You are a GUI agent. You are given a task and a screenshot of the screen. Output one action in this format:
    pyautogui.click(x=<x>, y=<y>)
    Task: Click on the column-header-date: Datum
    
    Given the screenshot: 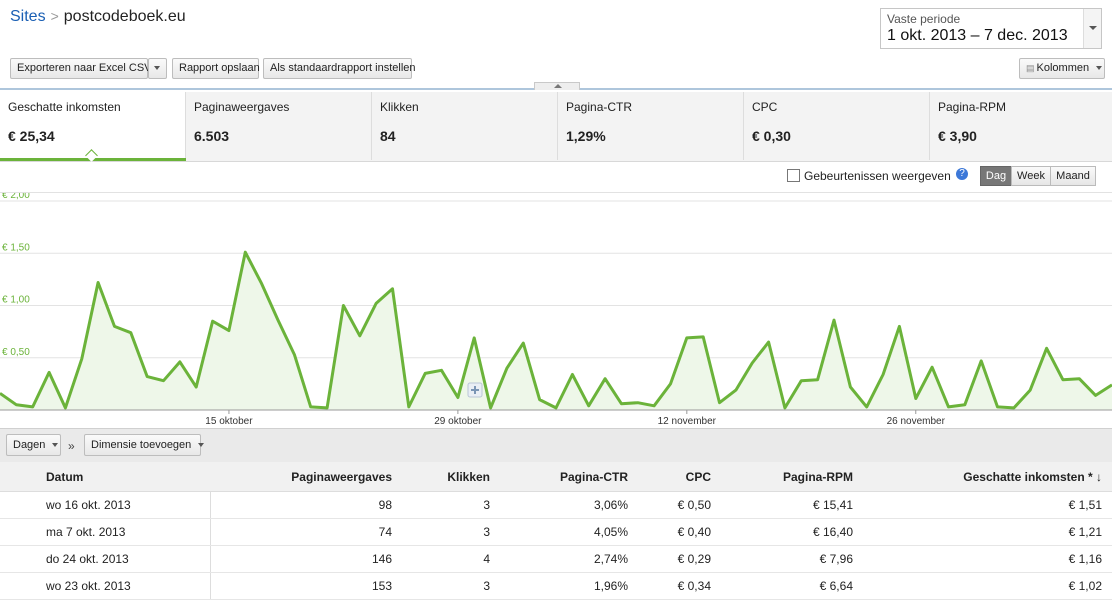 What is the action you would take?
    pyautogui.click(x=105, y=477)
    